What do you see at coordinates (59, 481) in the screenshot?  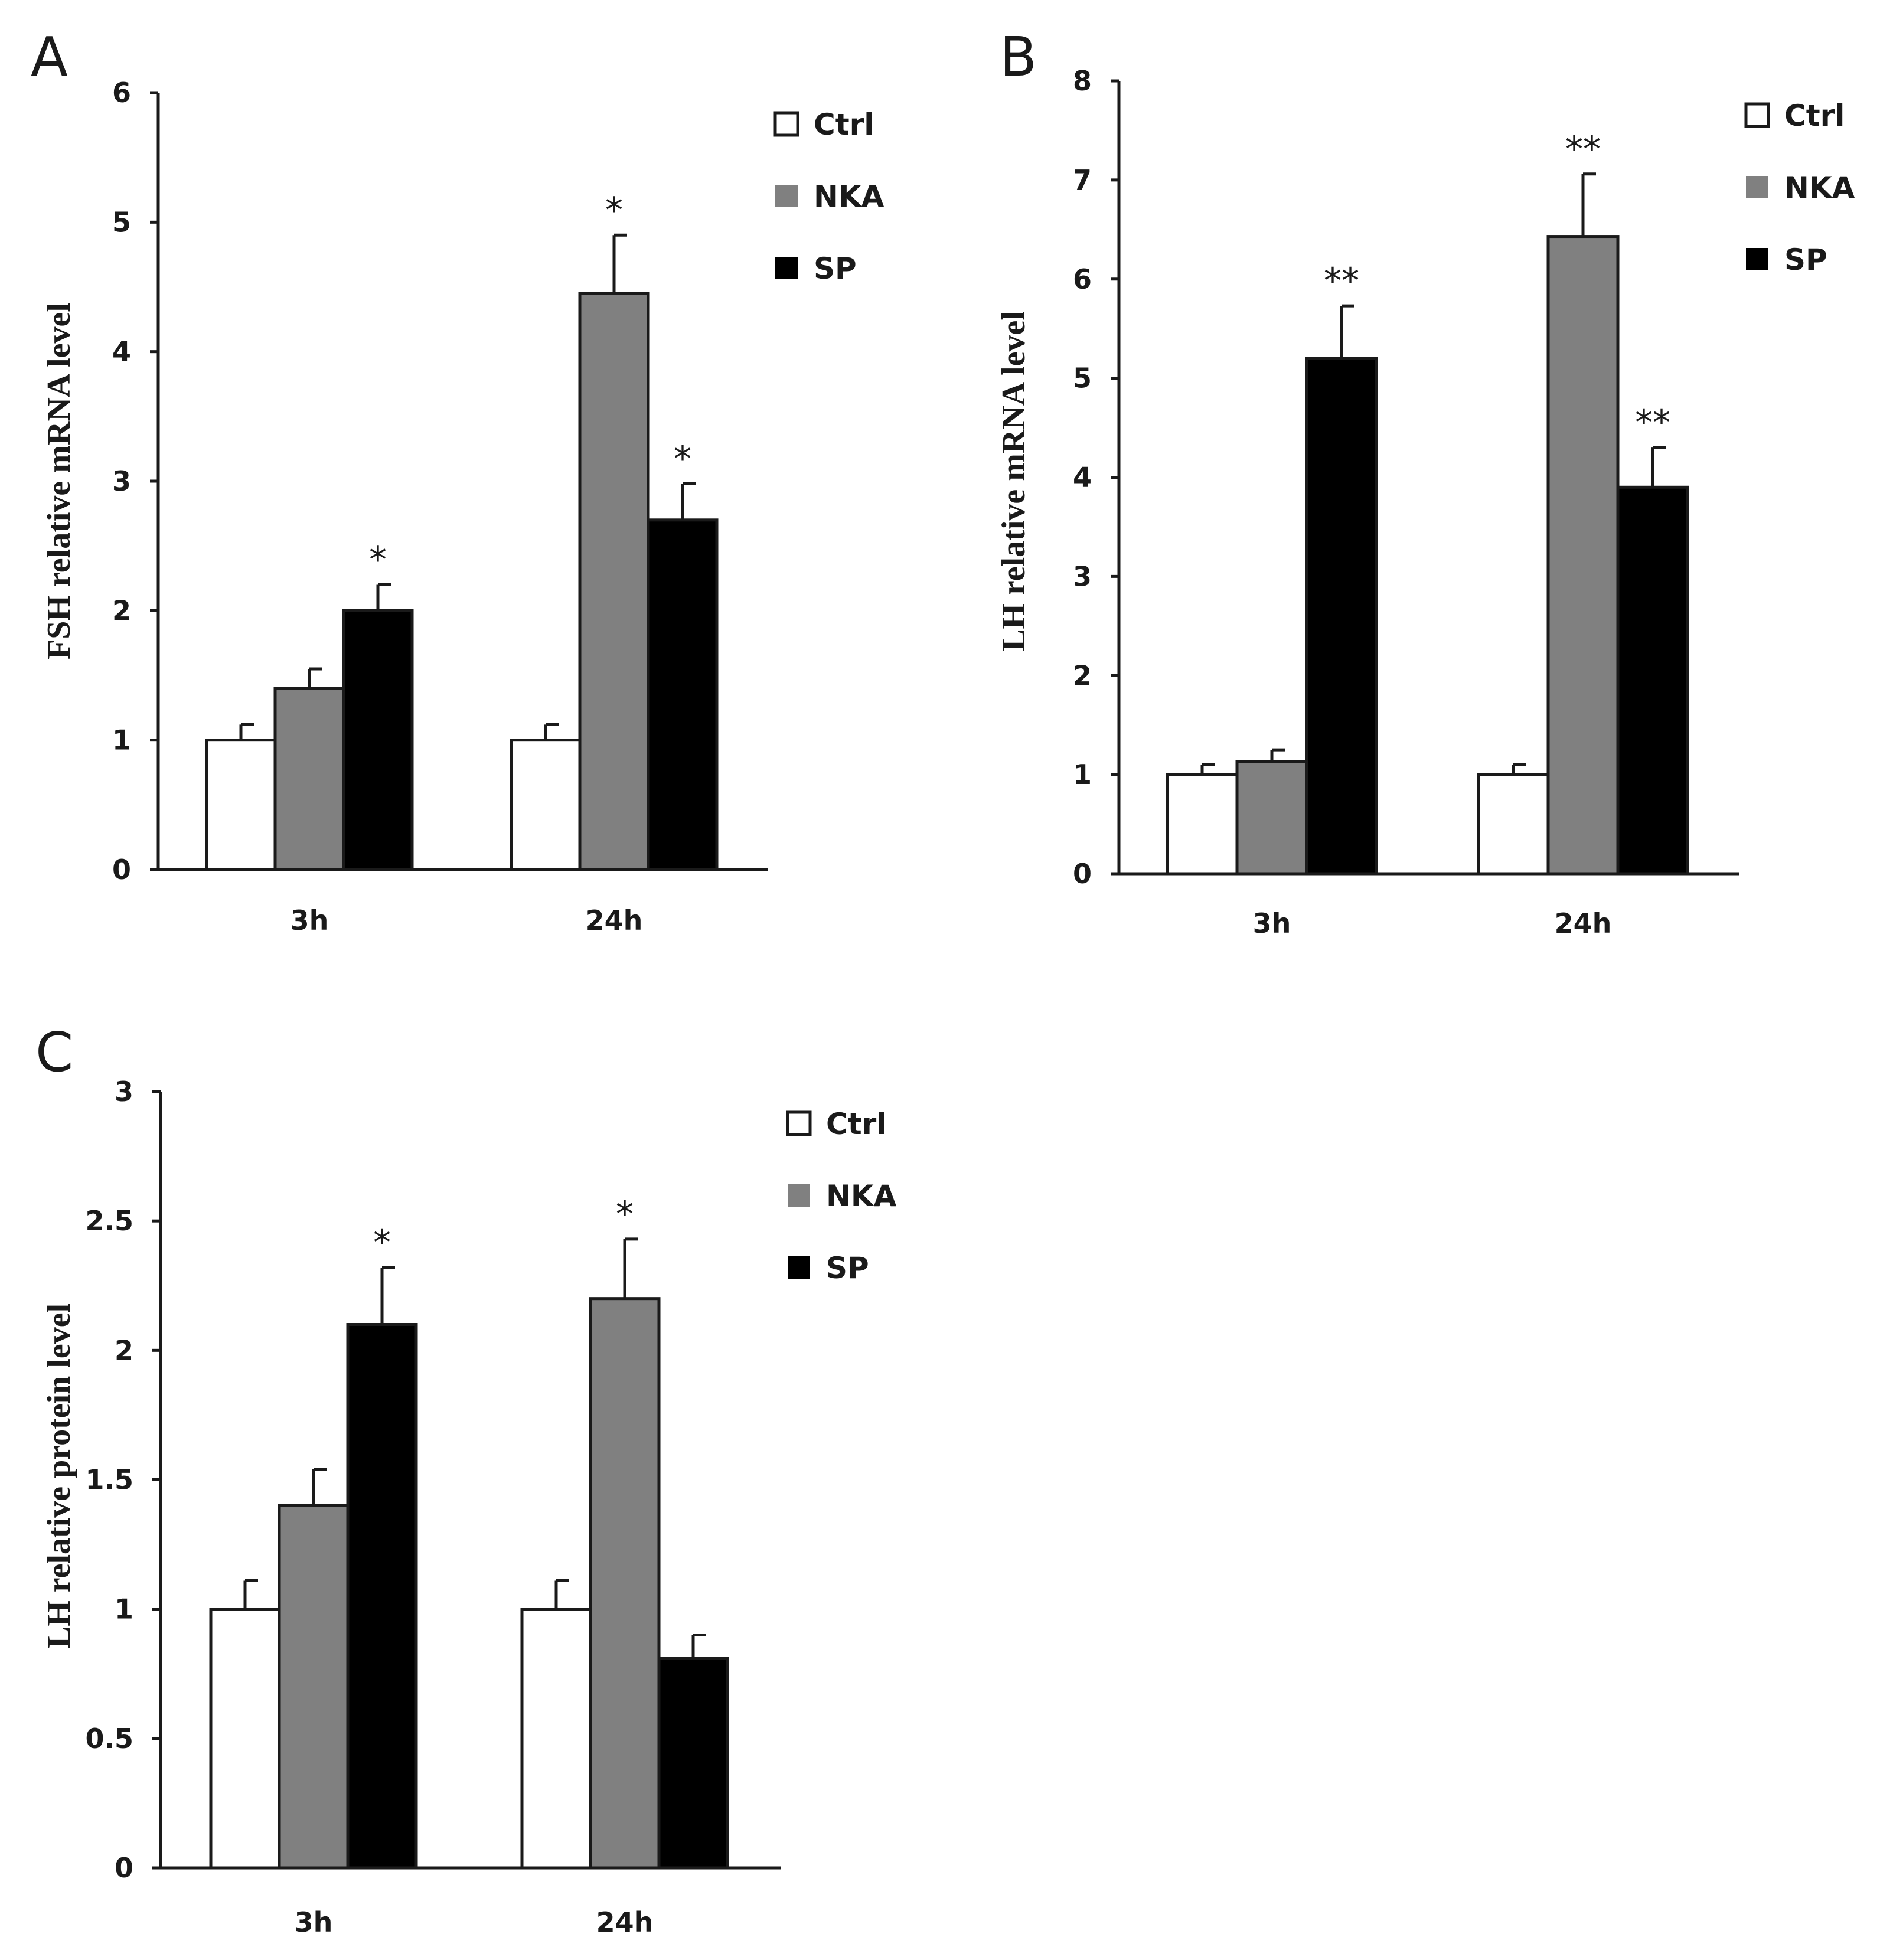 I see `y-axis-label: FSH relative mRNA level` at bounding box center [59, 481].